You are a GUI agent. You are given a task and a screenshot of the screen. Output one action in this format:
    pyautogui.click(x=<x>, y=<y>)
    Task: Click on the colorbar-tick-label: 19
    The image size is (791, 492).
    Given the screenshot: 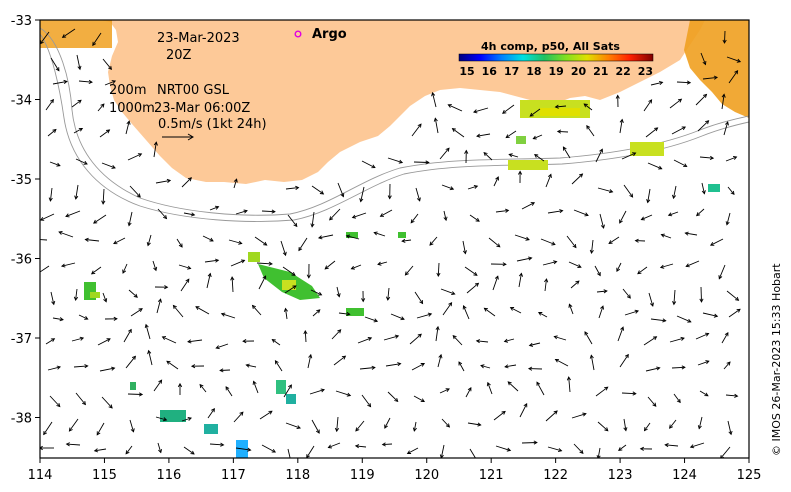 What is the action you would take?
    pyautogui.click(x=556, y=71)
    